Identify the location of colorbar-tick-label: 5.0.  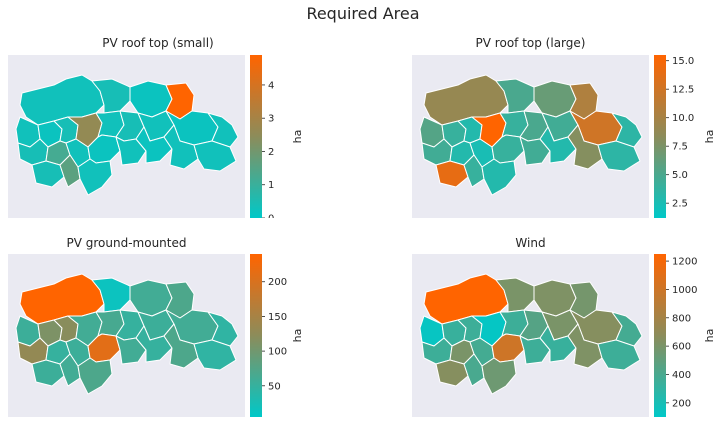
(680, 175).